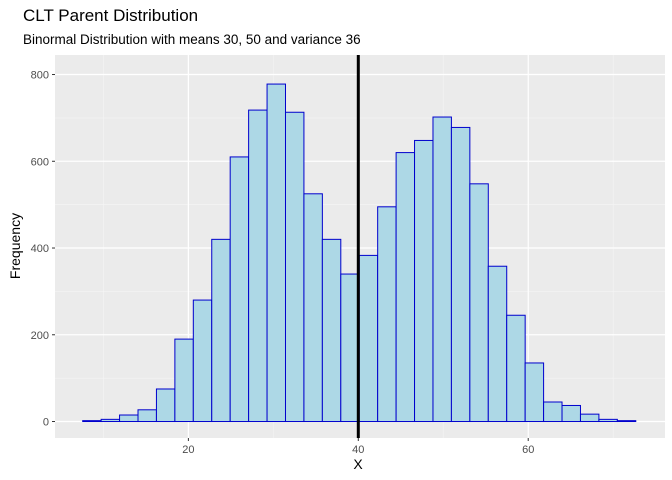 The width and height of the screenshot is (672, 480). What do you see at coordinates (358, 464) in the screenshot?
I see `x-axis-label: X` at bounding box center [358, 464].